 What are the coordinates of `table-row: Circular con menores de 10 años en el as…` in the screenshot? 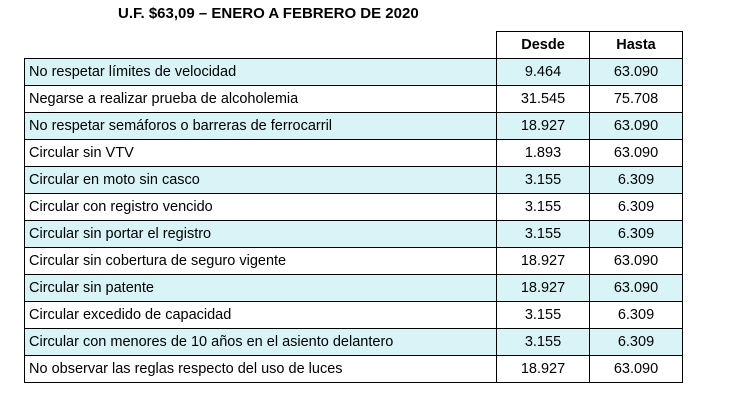 It's located at (353, 342).